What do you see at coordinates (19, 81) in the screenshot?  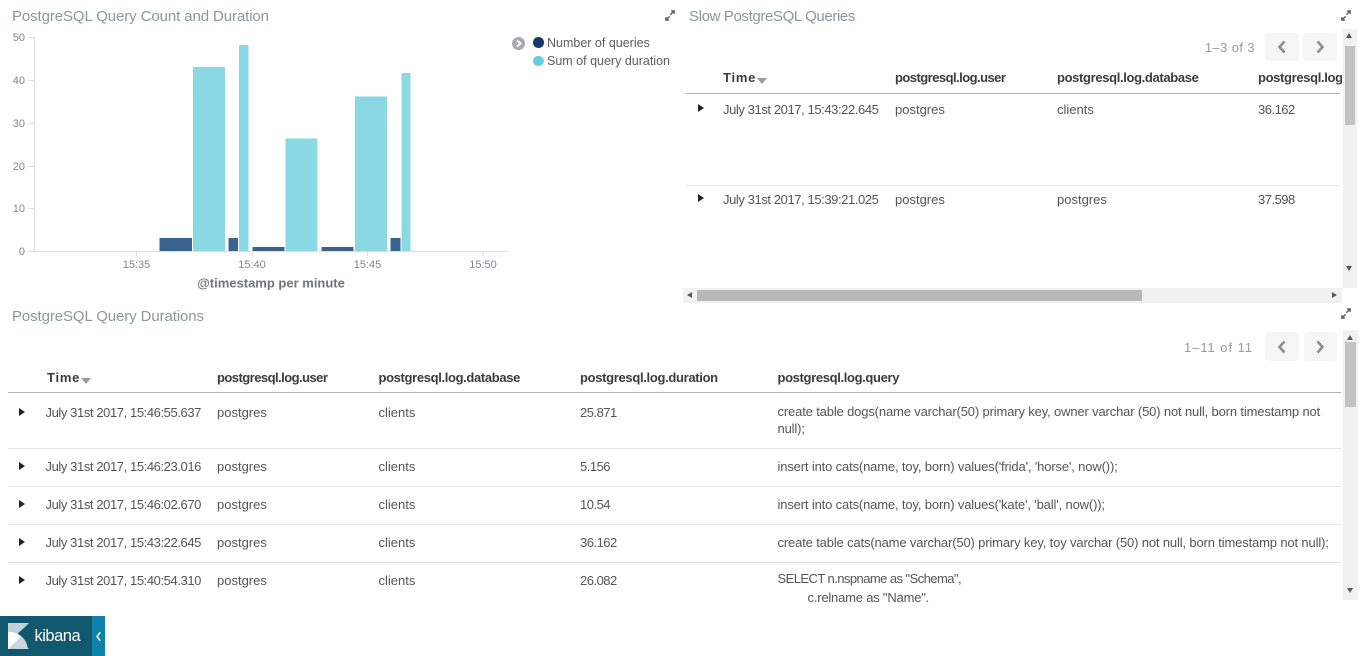 I see `svg-text: 40` at bounding box center [19, 81].